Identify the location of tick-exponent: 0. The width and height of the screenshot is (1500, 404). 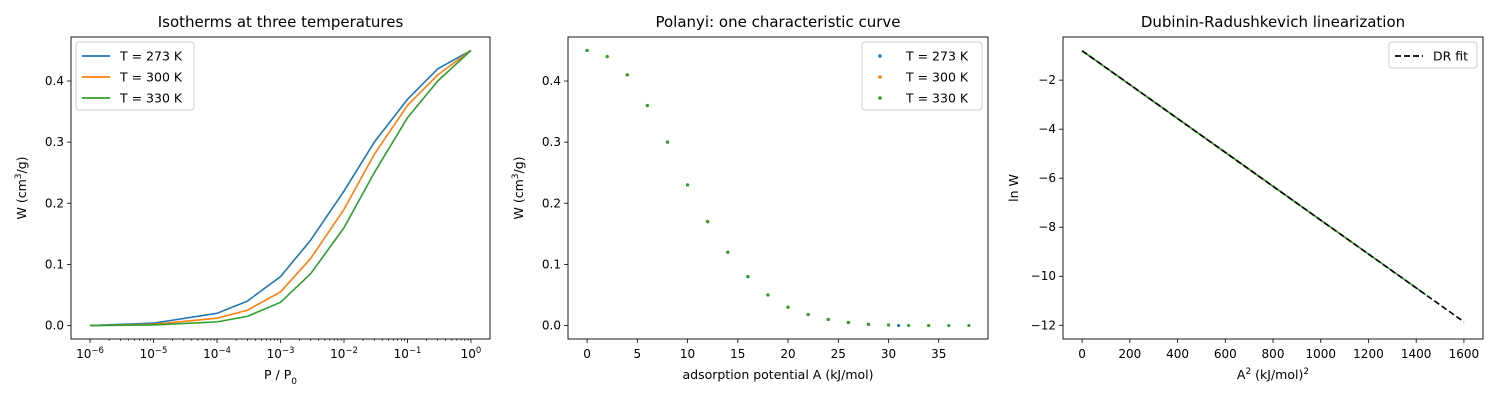
(478, 351).